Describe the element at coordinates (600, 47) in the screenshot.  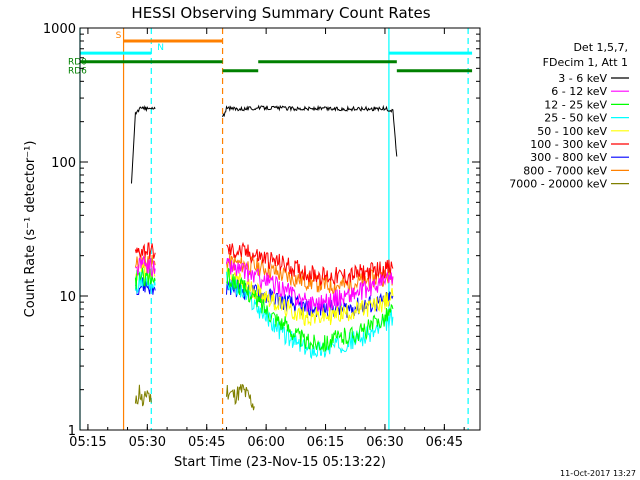
I see `legend-header-0: Det 1,5,7,` at that location.